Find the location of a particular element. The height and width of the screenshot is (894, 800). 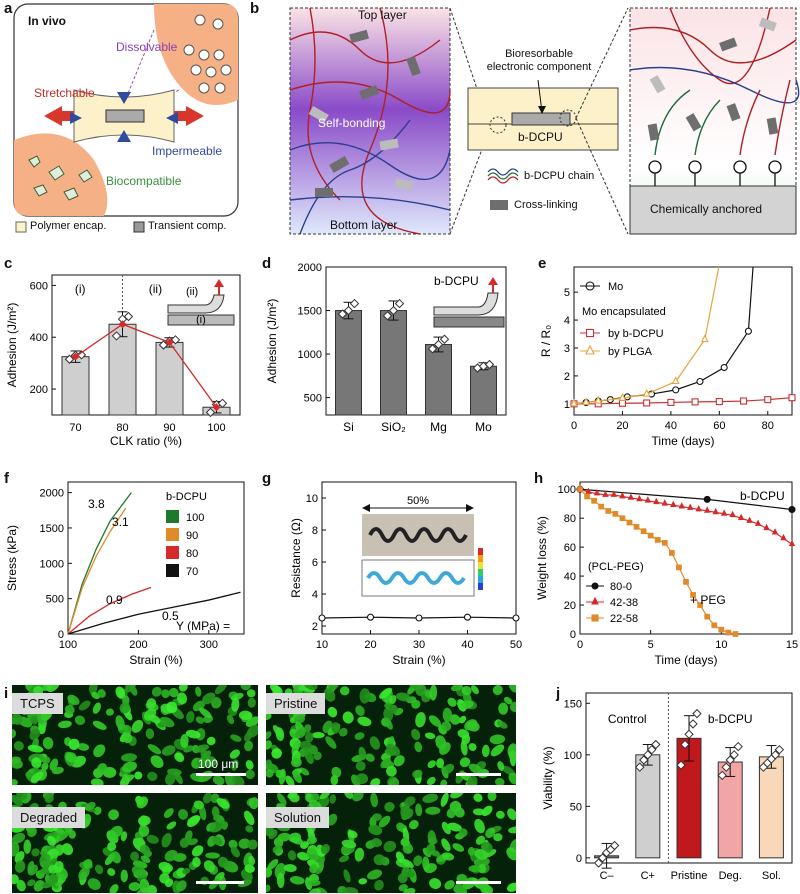

micro-tcps-label: TCPS is located at coordinates (37, 703).